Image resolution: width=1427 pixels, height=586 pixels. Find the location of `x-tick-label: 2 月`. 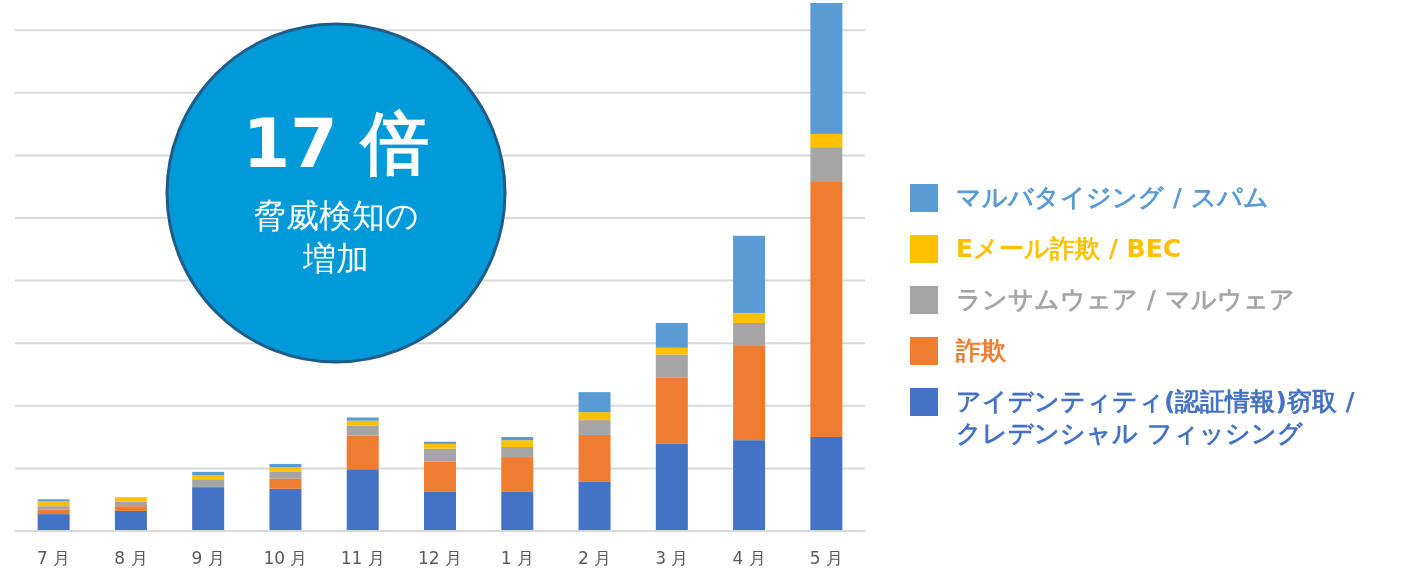

x-tick-label: 2 月 is located at coordinates (594, 558).